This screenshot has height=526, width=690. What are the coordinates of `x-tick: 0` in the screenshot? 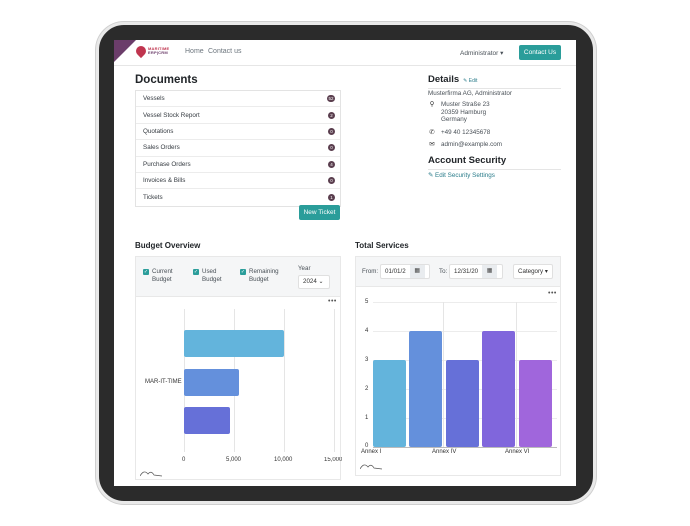 It's located at (184, 460).